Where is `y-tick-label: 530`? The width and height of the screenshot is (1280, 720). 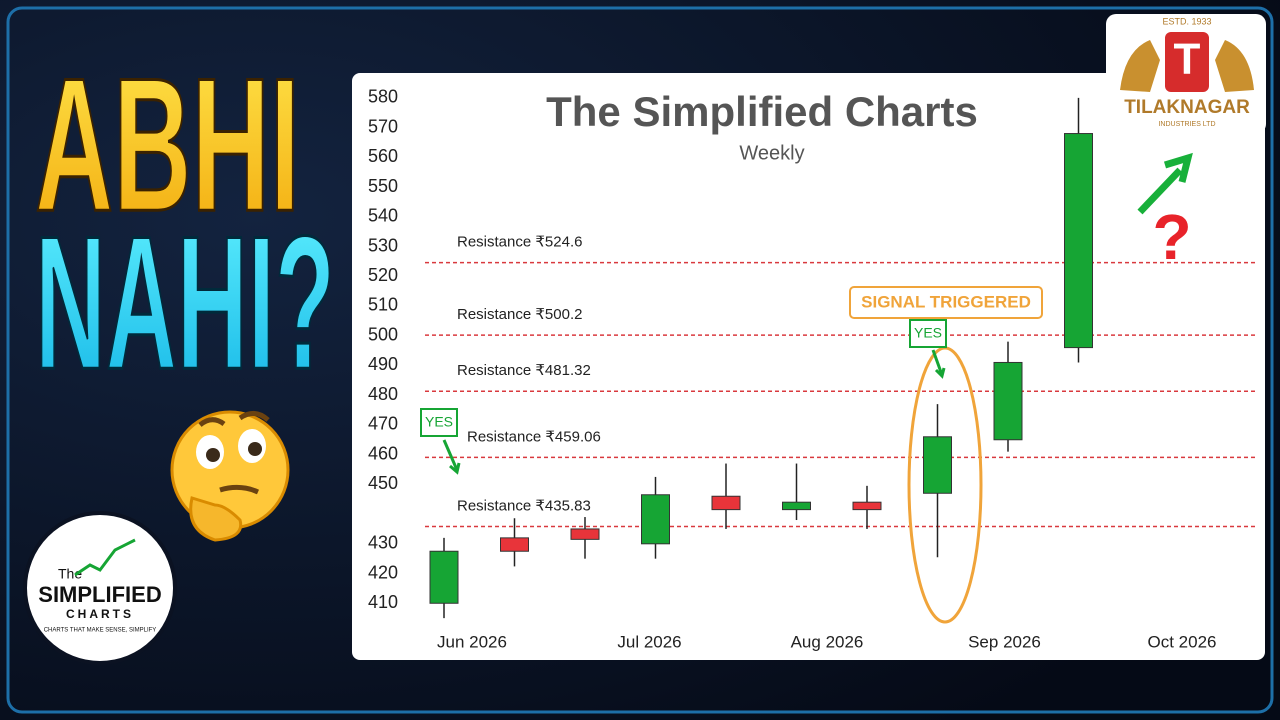
y-tick-label: 530 is located at coordinates (383, 245).